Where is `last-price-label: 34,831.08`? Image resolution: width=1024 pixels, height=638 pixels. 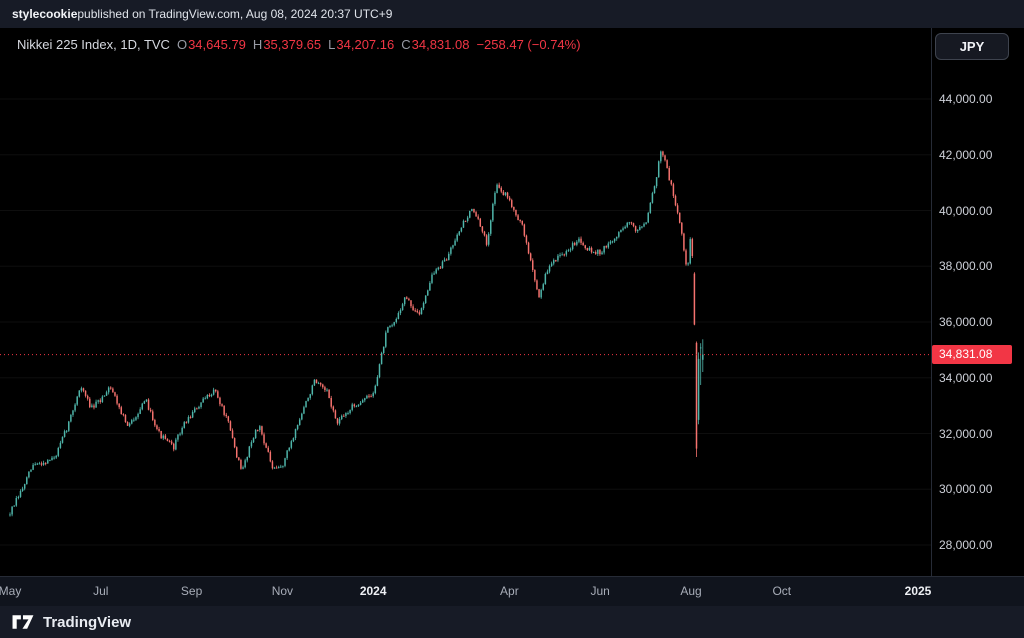 last-price-label: 34,831.08 is located at coordinates (972, 354).